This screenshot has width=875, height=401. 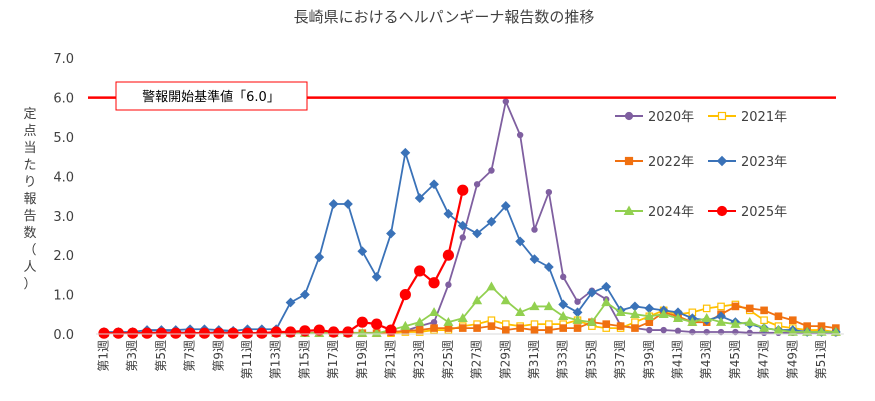 I want to click on legend-label: 2025年, so click(x=764, y=212).